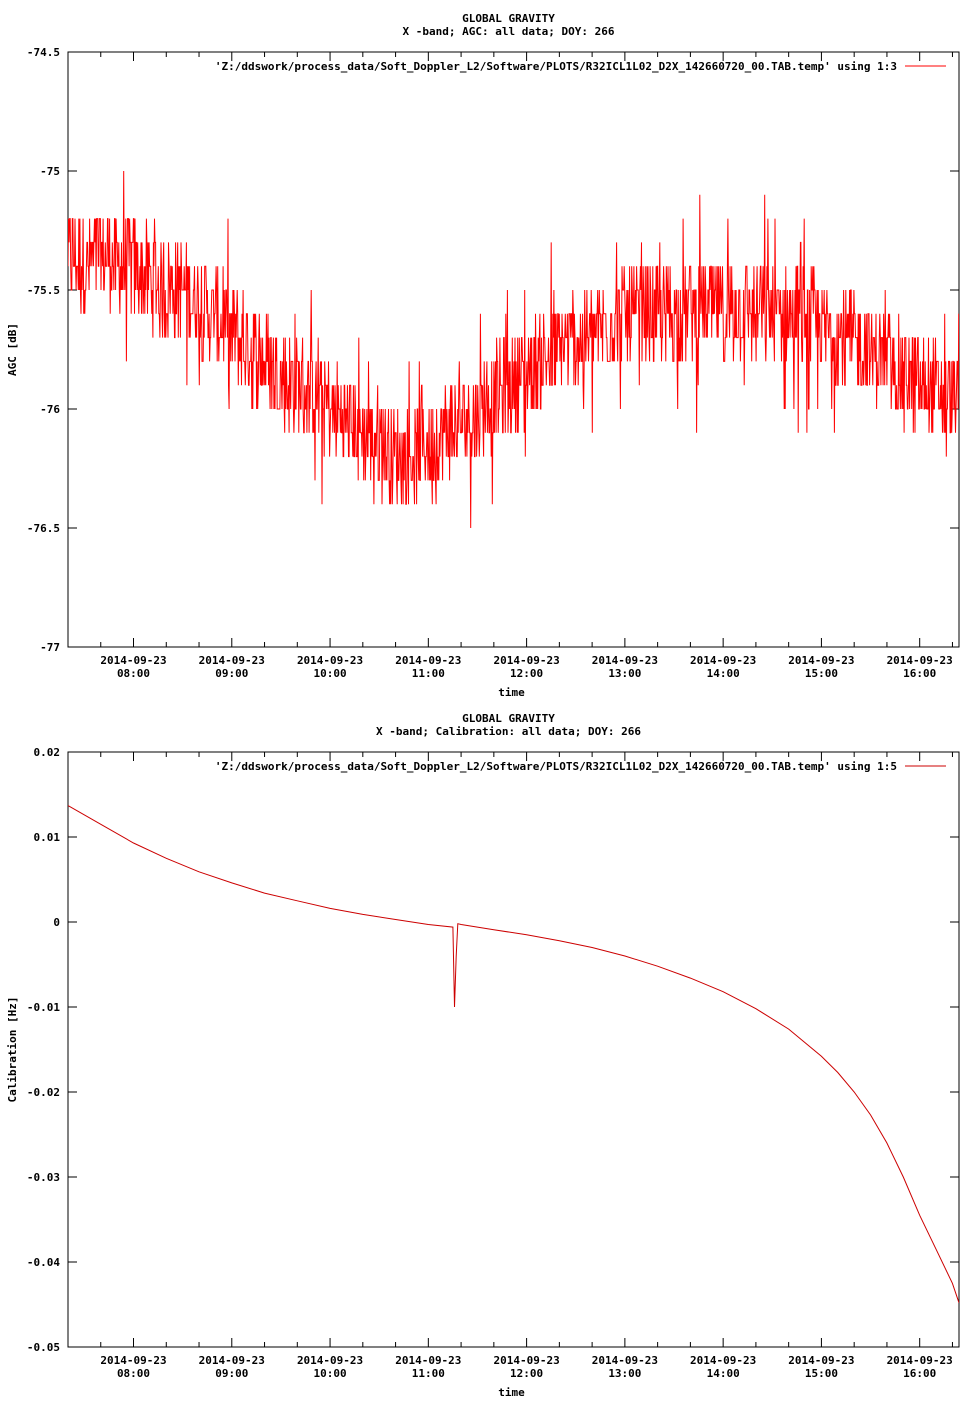 The width and height of the screenshot is (980, 1405). I want to click on y-tick-label: -74.5, so click(43, 52).